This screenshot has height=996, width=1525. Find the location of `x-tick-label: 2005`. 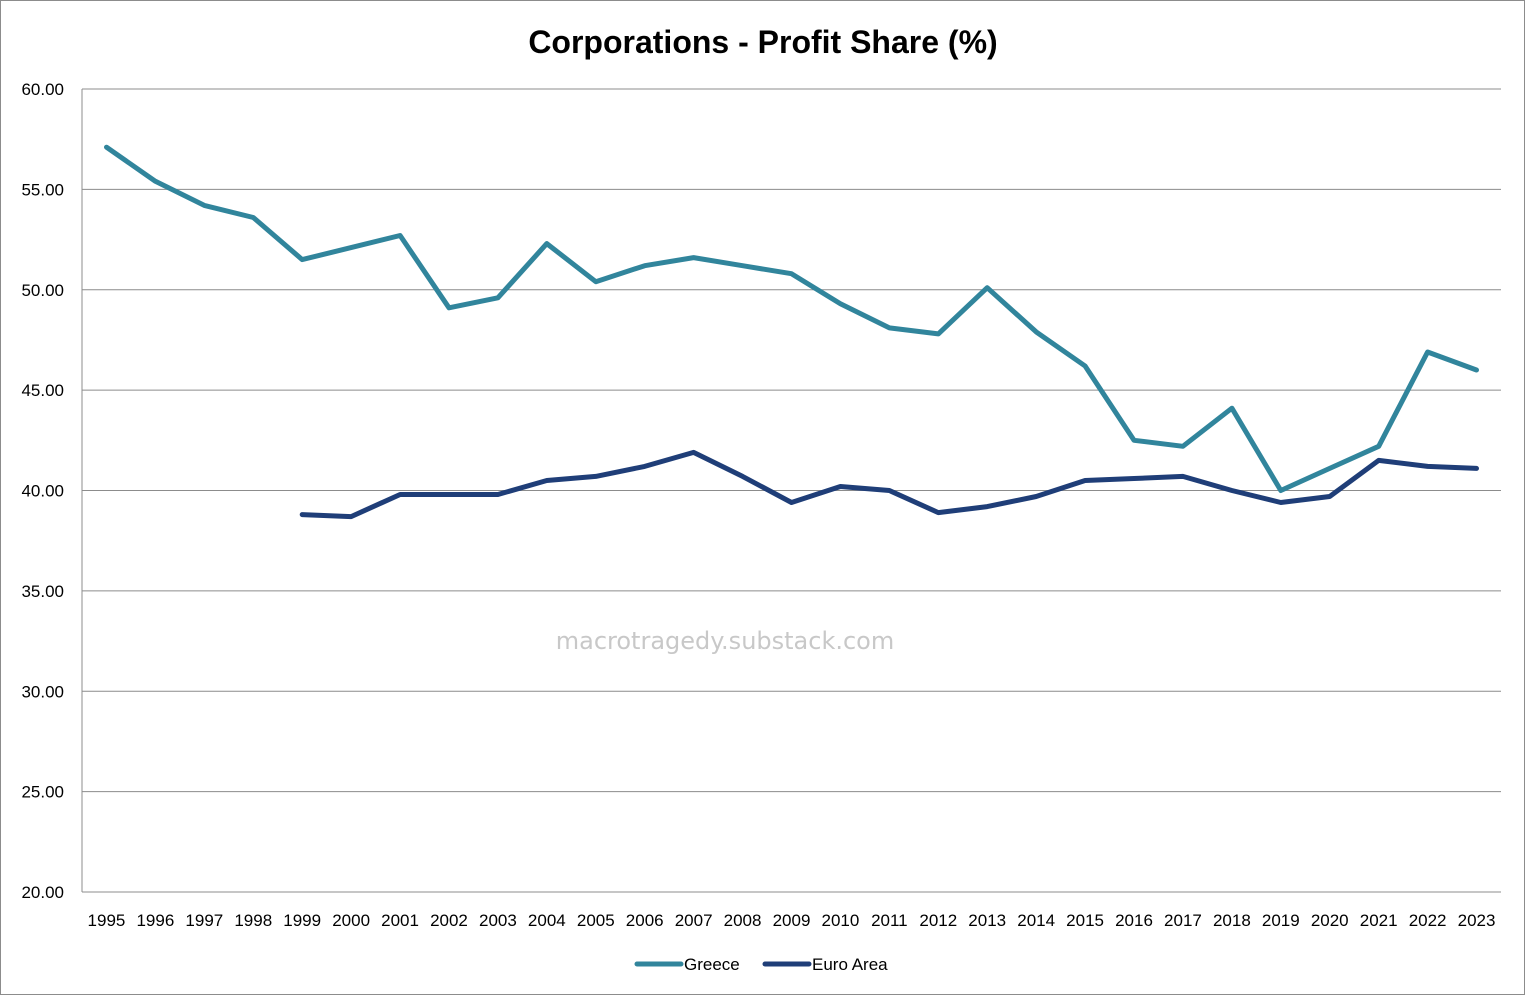

x-tick-label: 2005 is located at coordinates (596, 920).